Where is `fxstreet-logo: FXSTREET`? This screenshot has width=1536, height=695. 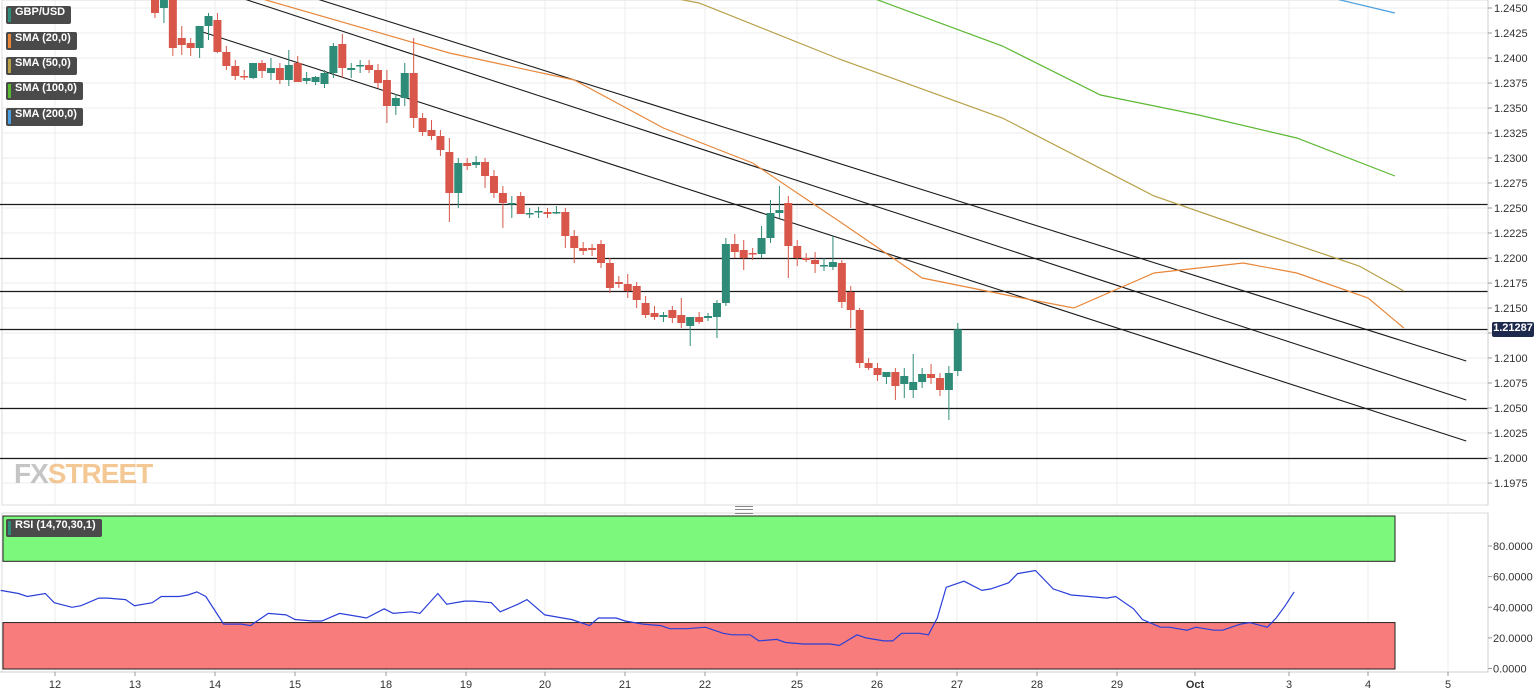
fxstreet-logo: FXSTREET is located at coordinates (83, 474).